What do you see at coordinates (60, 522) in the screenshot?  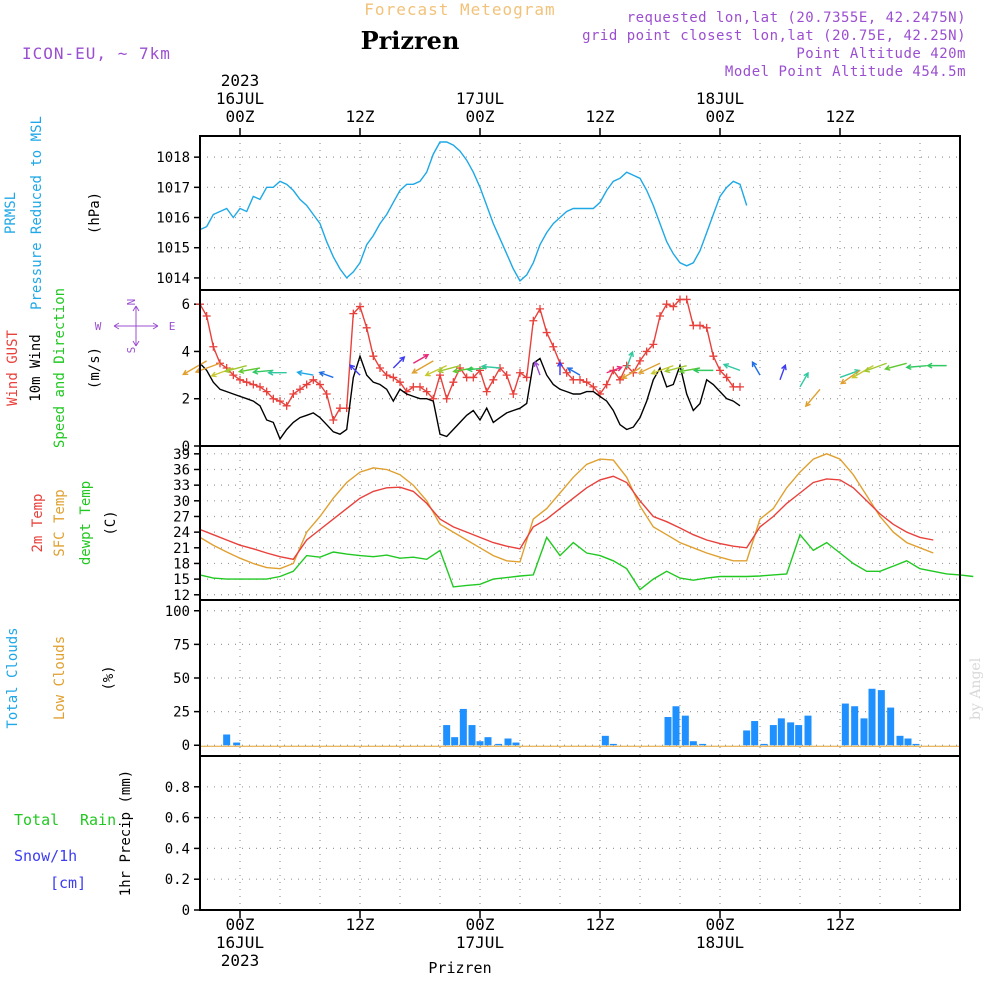 I see `panel-label: SFC Temp` at bounding box center [60, 522].